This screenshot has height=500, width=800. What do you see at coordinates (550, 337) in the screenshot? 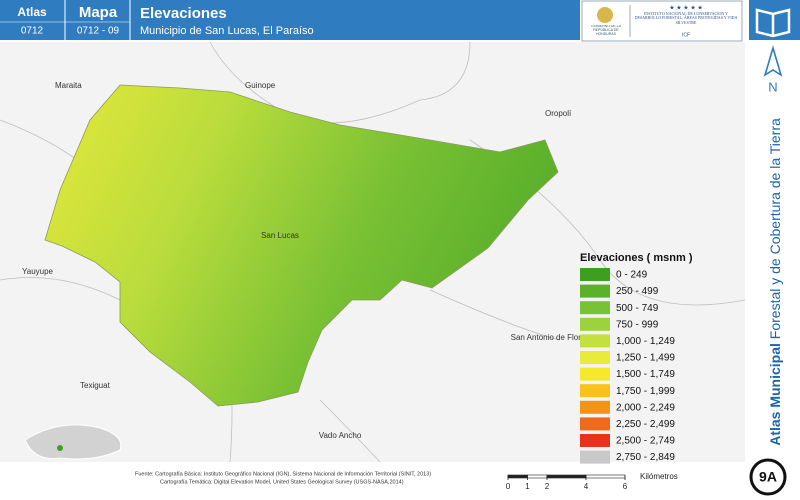
I see `place-label: San Antonio de Flores` at bounding box center [550, 337].